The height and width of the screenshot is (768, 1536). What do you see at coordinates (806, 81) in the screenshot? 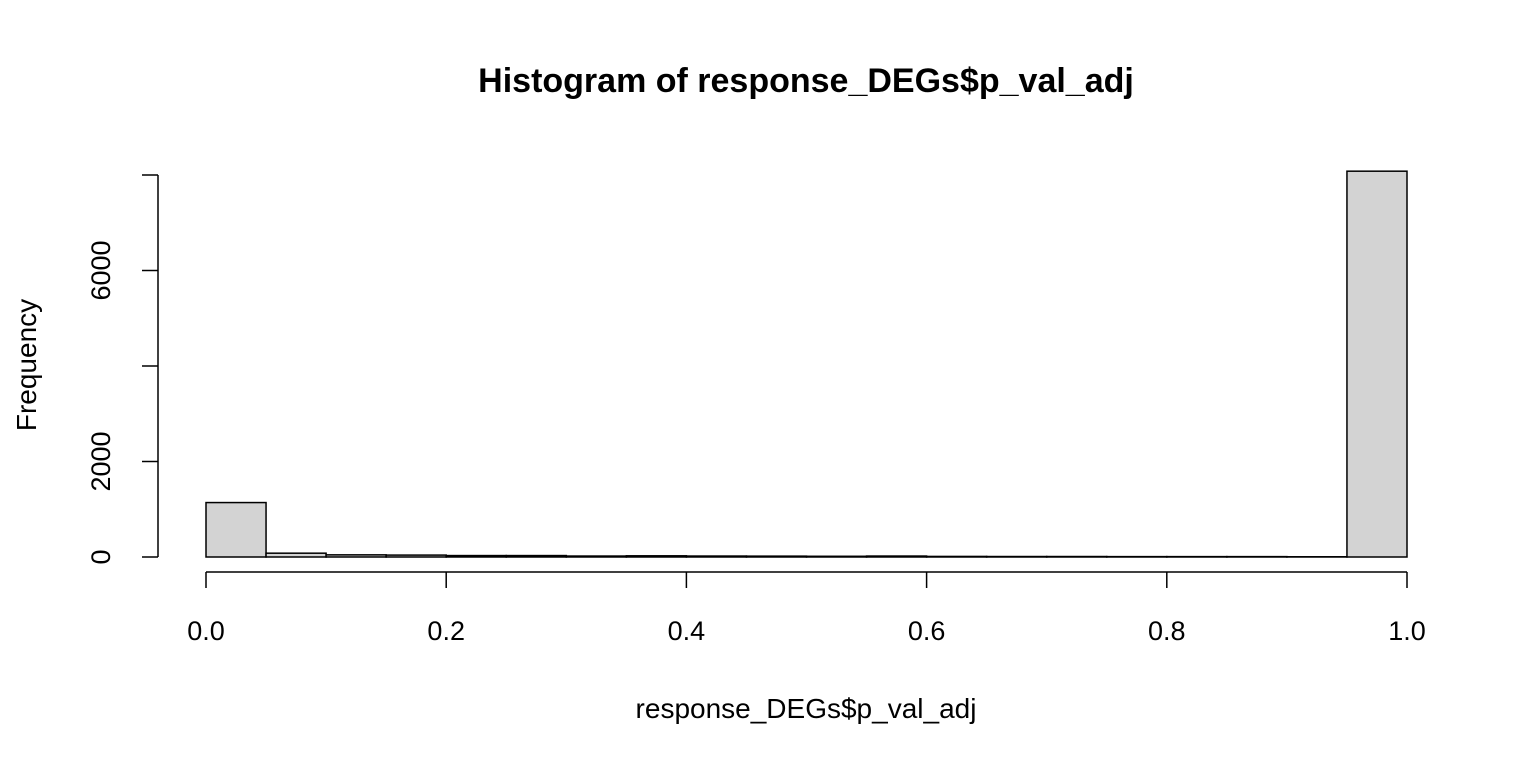
I see `chart-title: Histogram of response_DEGs$p_val_adj` at bounding box center [806, 81].